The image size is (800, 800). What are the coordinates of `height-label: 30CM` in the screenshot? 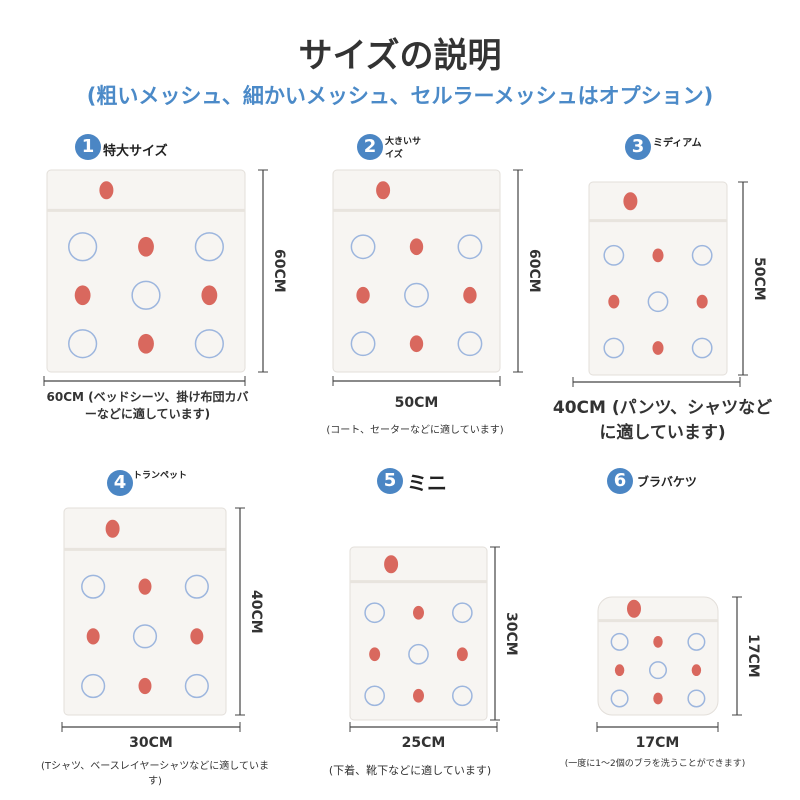 It's located at (511, 633).